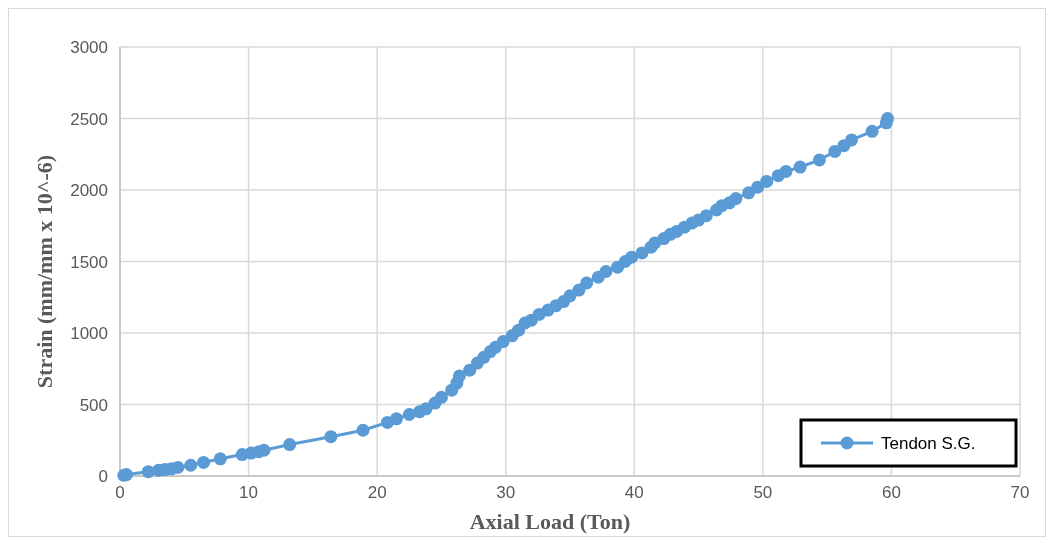 The height and width of the screenshot is (545, 1054). Describe the element at coordinates (506, 492) in the screenshot. I see `x-tick-label: 30` at that location.